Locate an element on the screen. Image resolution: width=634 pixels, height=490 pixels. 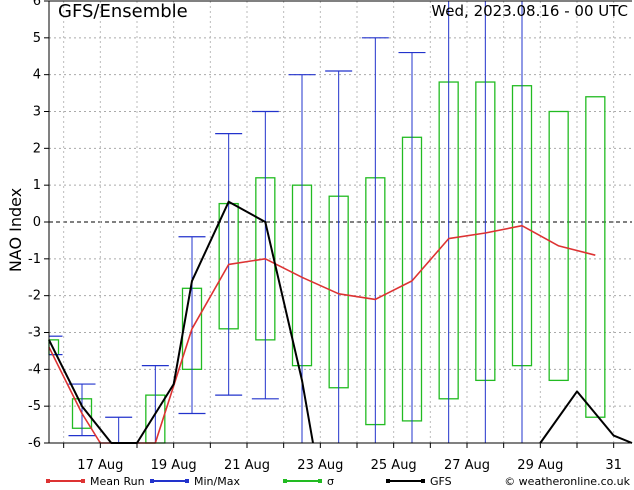
chart-title: GFS/Ensemble is located at coordinates (123, 11).